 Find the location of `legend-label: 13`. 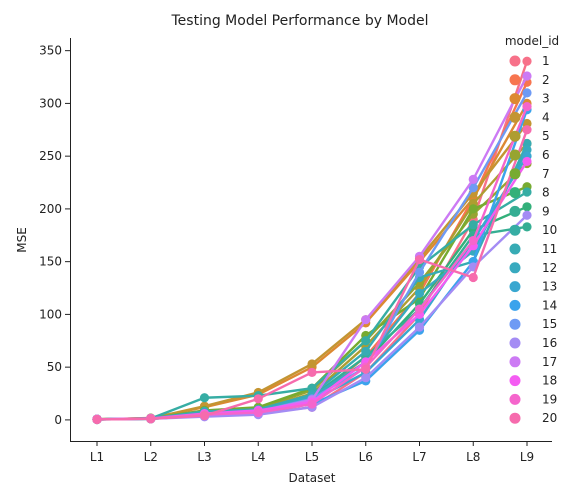

legend-label: 13 is located at coordinates (549, 287).